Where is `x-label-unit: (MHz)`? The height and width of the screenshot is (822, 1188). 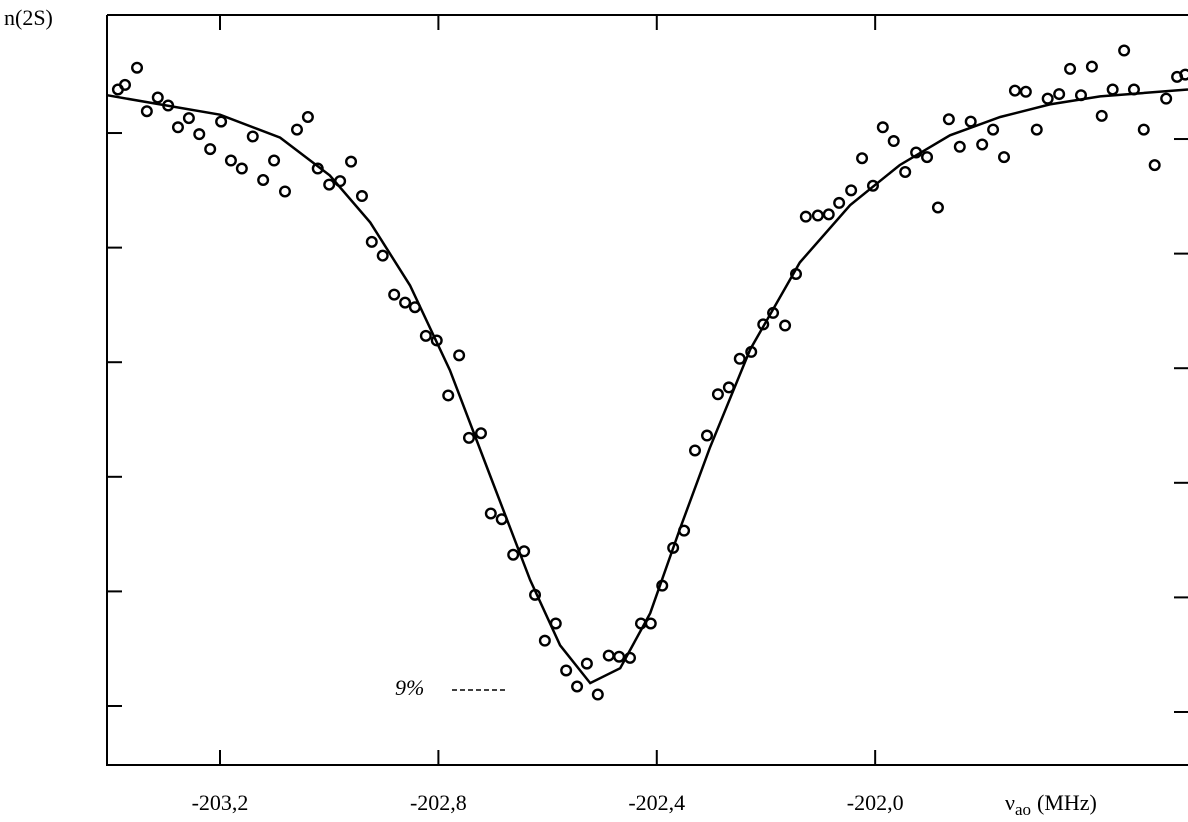 x-label-unit: (MHz) is located at coordinates (1067, 802).